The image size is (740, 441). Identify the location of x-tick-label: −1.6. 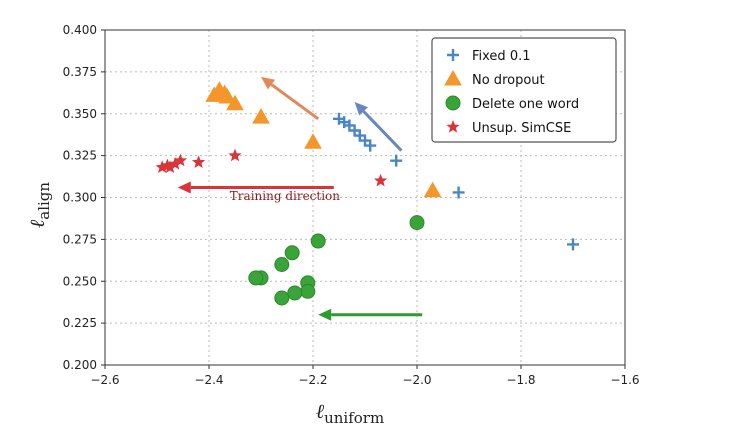
(624, 380).